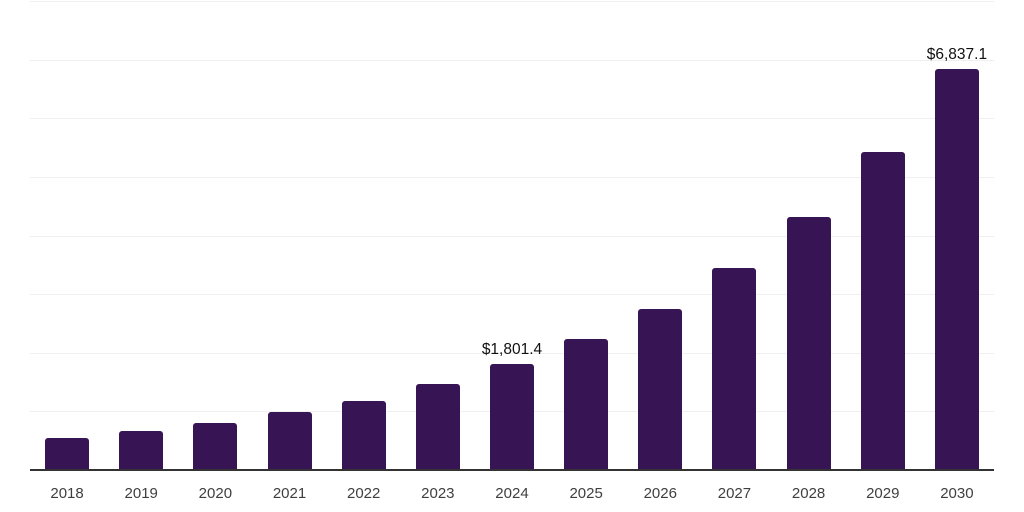 The width and height of the screenshot is (1024, 512). What do you see at coordinates (734, 369) in the screenshot?
I see `bar-2027` at bounding box center [734, 369].